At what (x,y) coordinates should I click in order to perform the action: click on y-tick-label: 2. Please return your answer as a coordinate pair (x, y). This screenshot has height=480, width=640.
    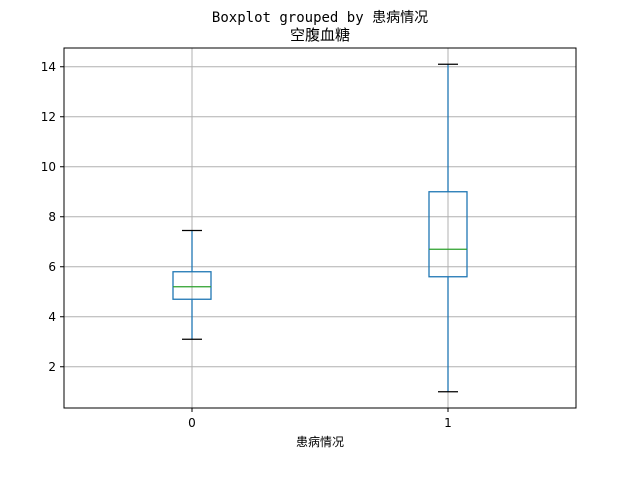
    Looking at the image, I should click on (52, 367).